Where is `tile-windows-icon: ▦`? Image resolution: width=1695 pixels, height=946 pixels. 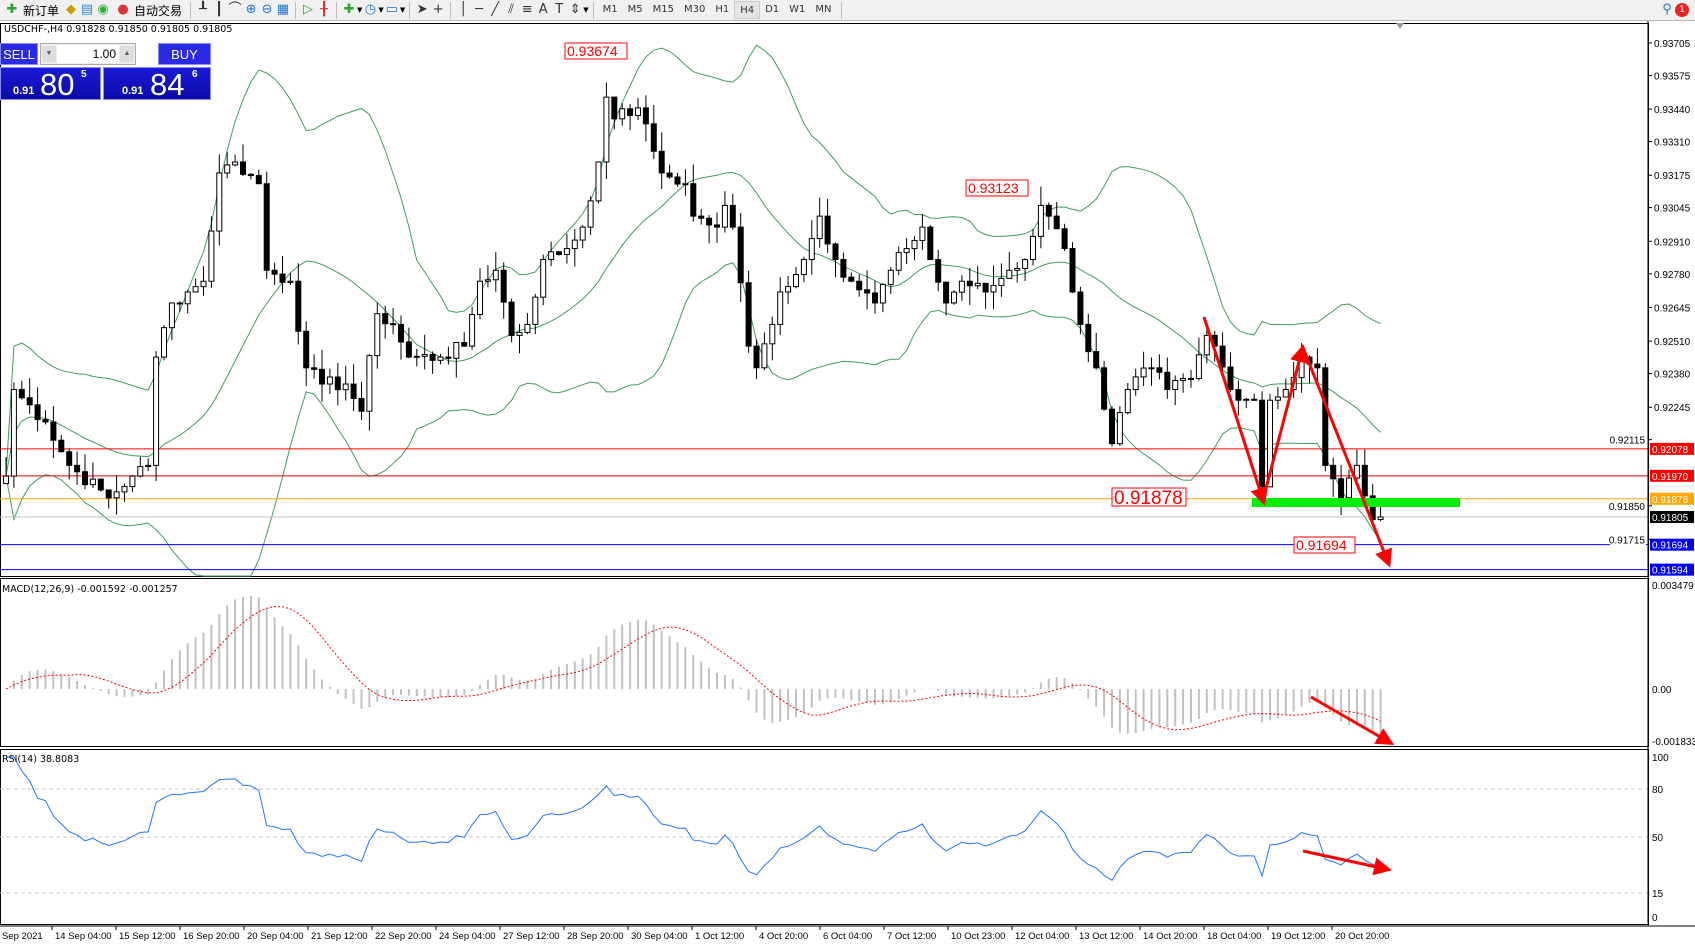
tile-windows-icon: ▦ is located at coordinates (283, 9).